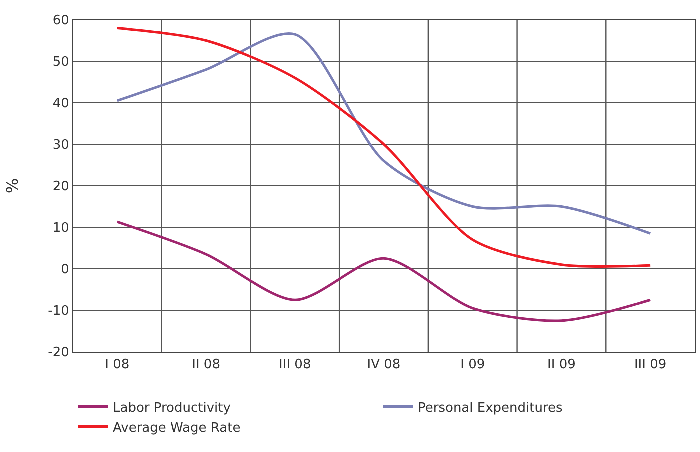  Describe the element at coordinates (491, 408) in the screenshot. I see `legend-label: Personal Expenditures` at that location.